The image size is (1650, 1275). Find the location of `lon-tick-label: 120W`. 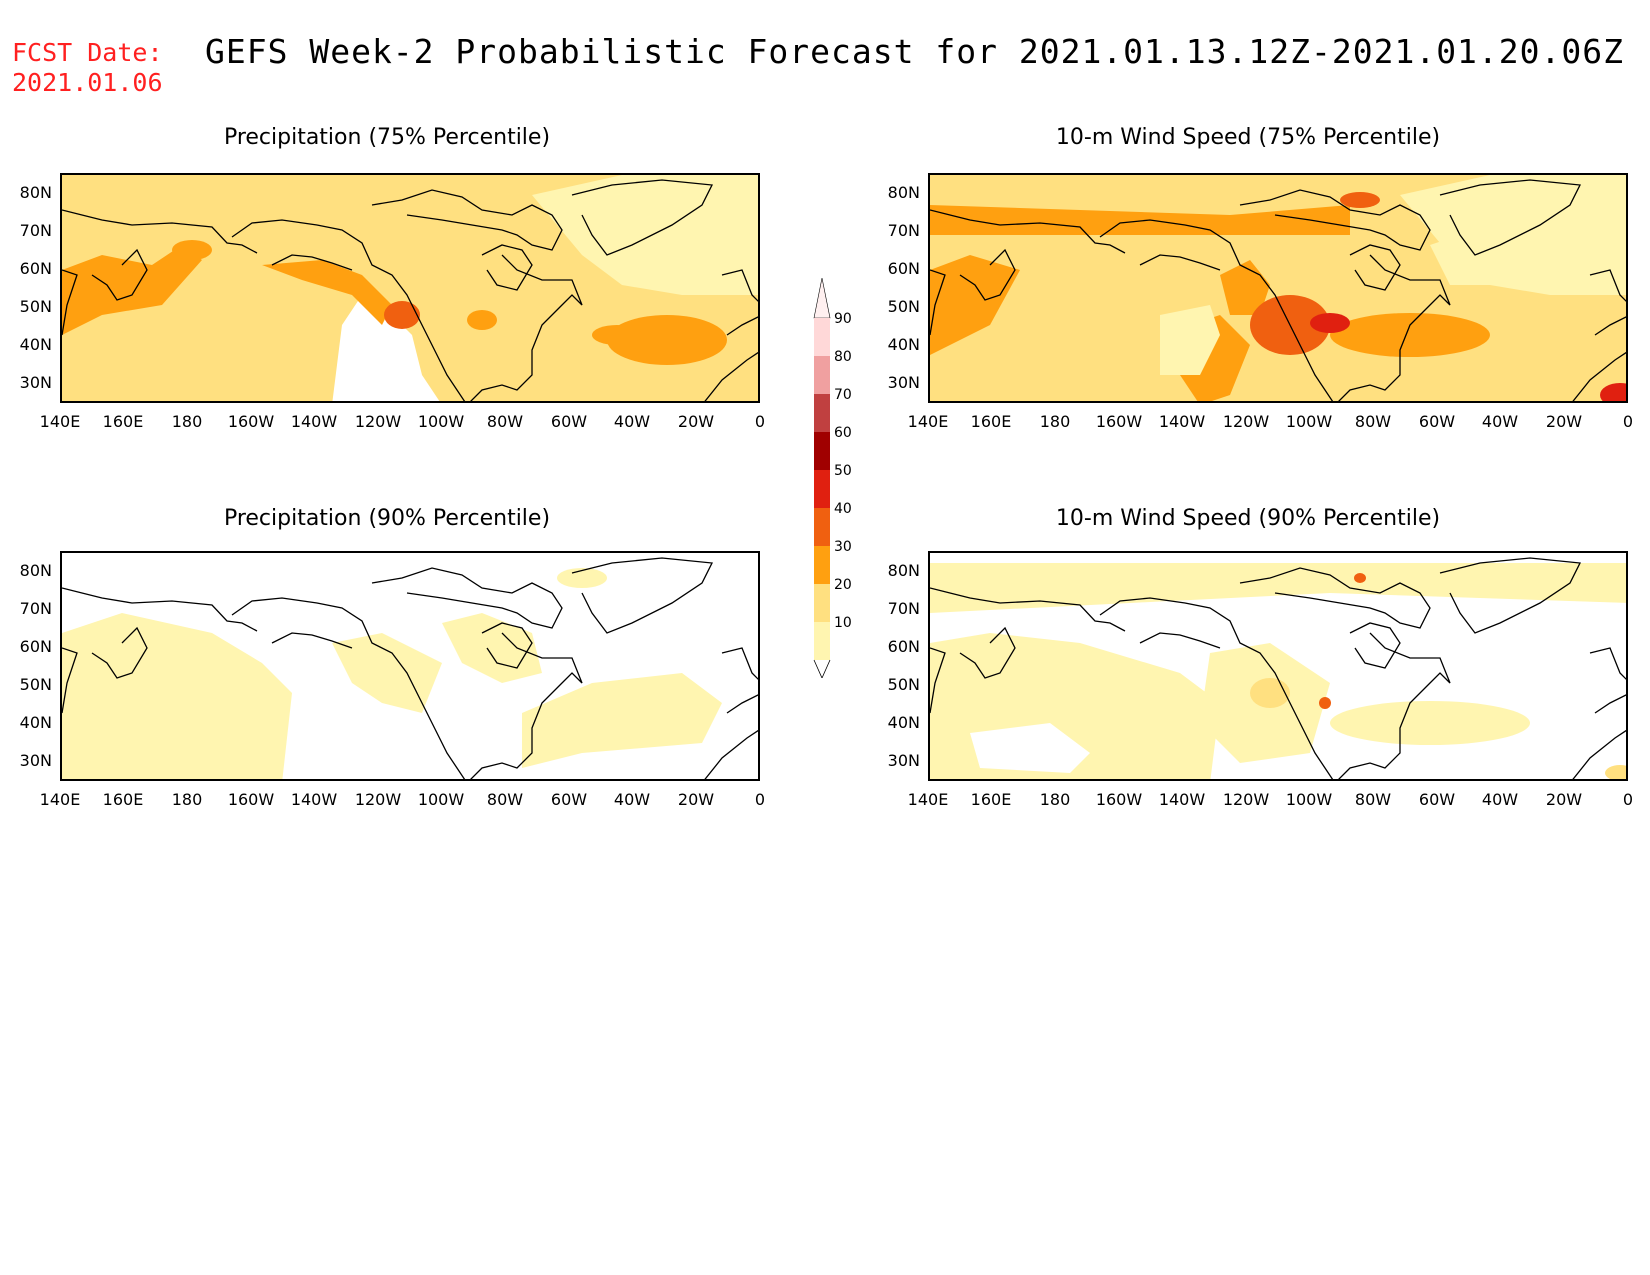

lon-tick-label: 120W is located at coordinates (378, 799).